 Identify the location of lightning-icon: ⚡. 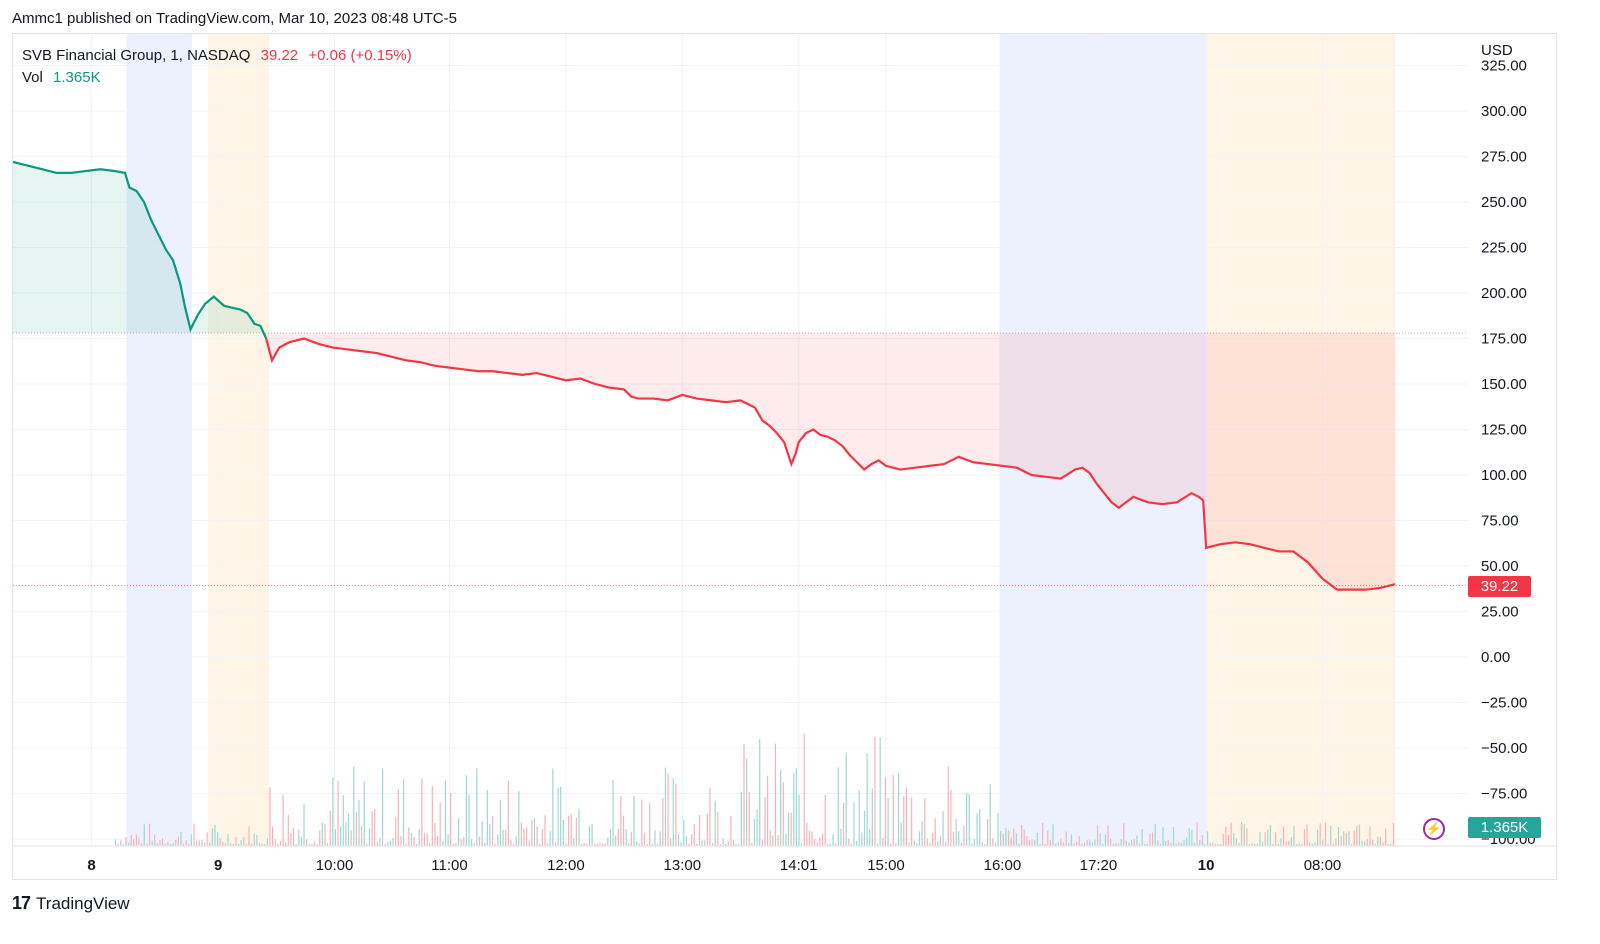
(1434, 829).